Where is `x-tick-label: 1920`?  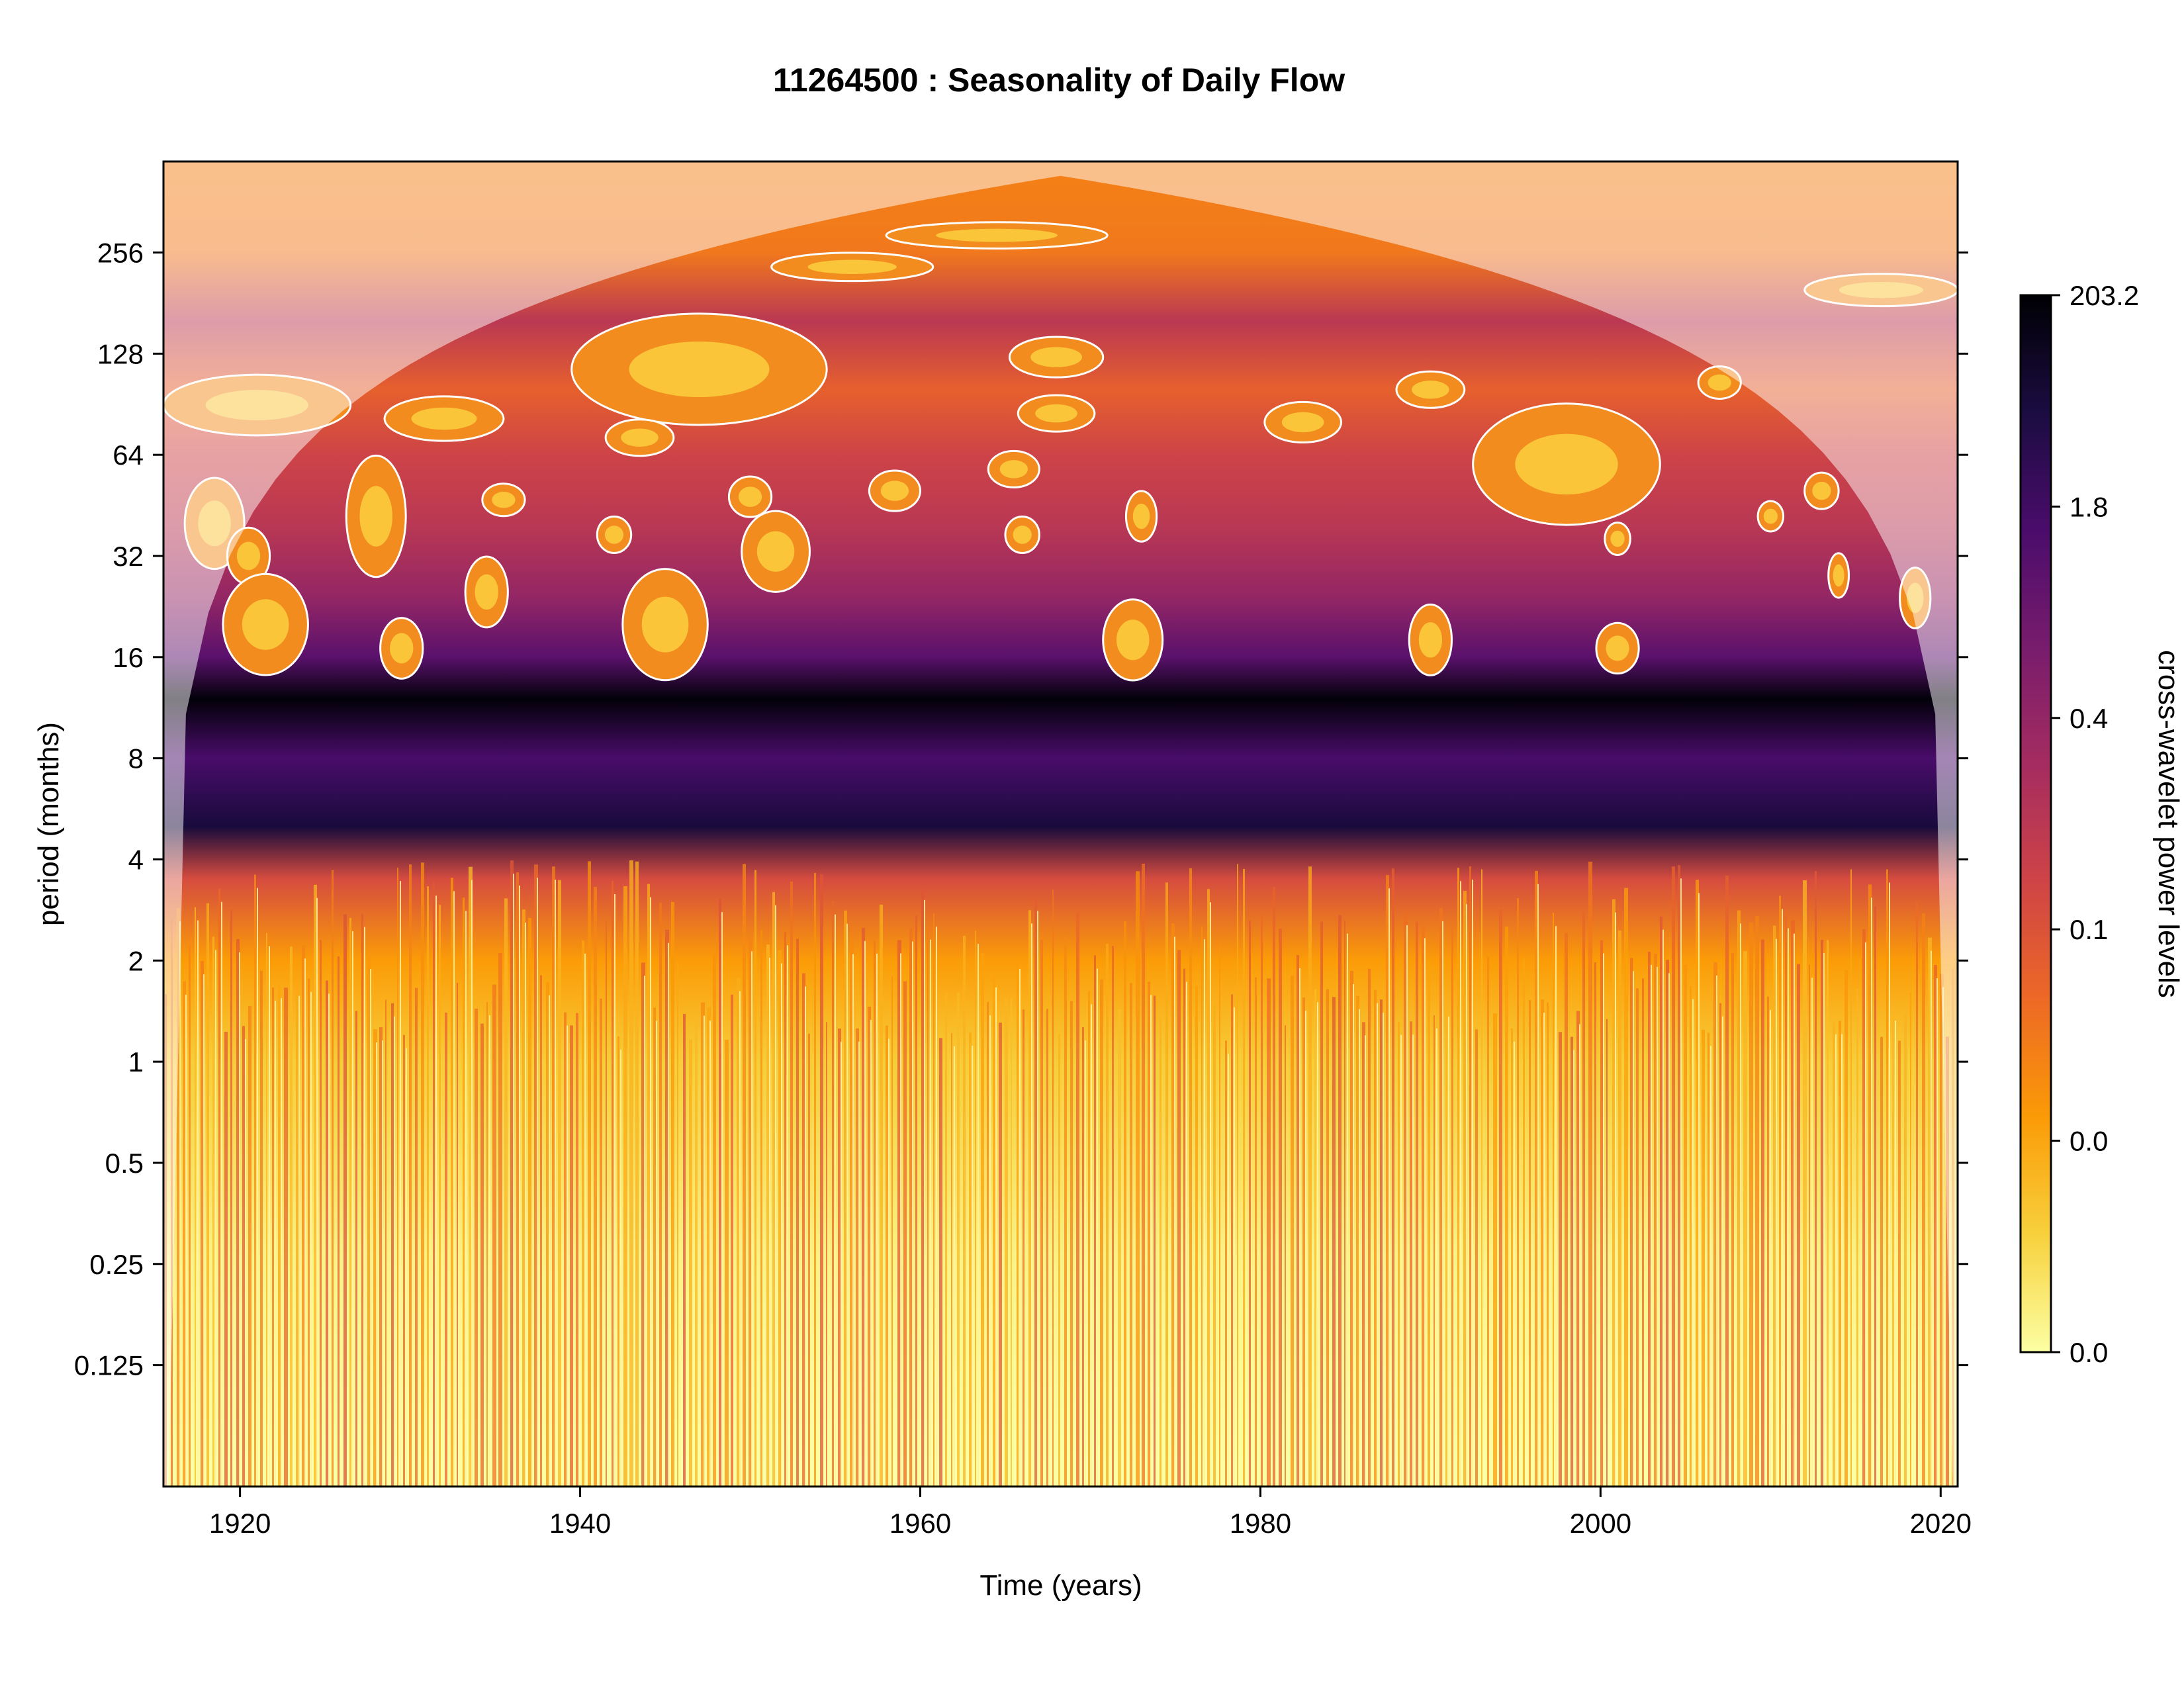 x-tick-label: 1920 is located at coordinates (240, 1524).